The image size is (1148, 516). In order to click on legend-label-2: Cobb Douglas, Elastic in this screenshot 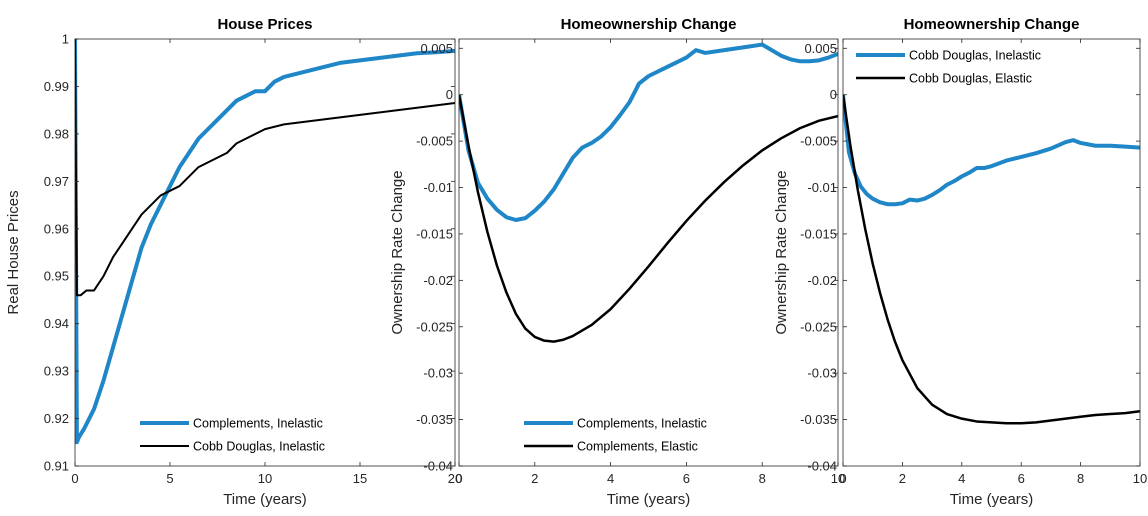, I will do `click(970, 79)`.